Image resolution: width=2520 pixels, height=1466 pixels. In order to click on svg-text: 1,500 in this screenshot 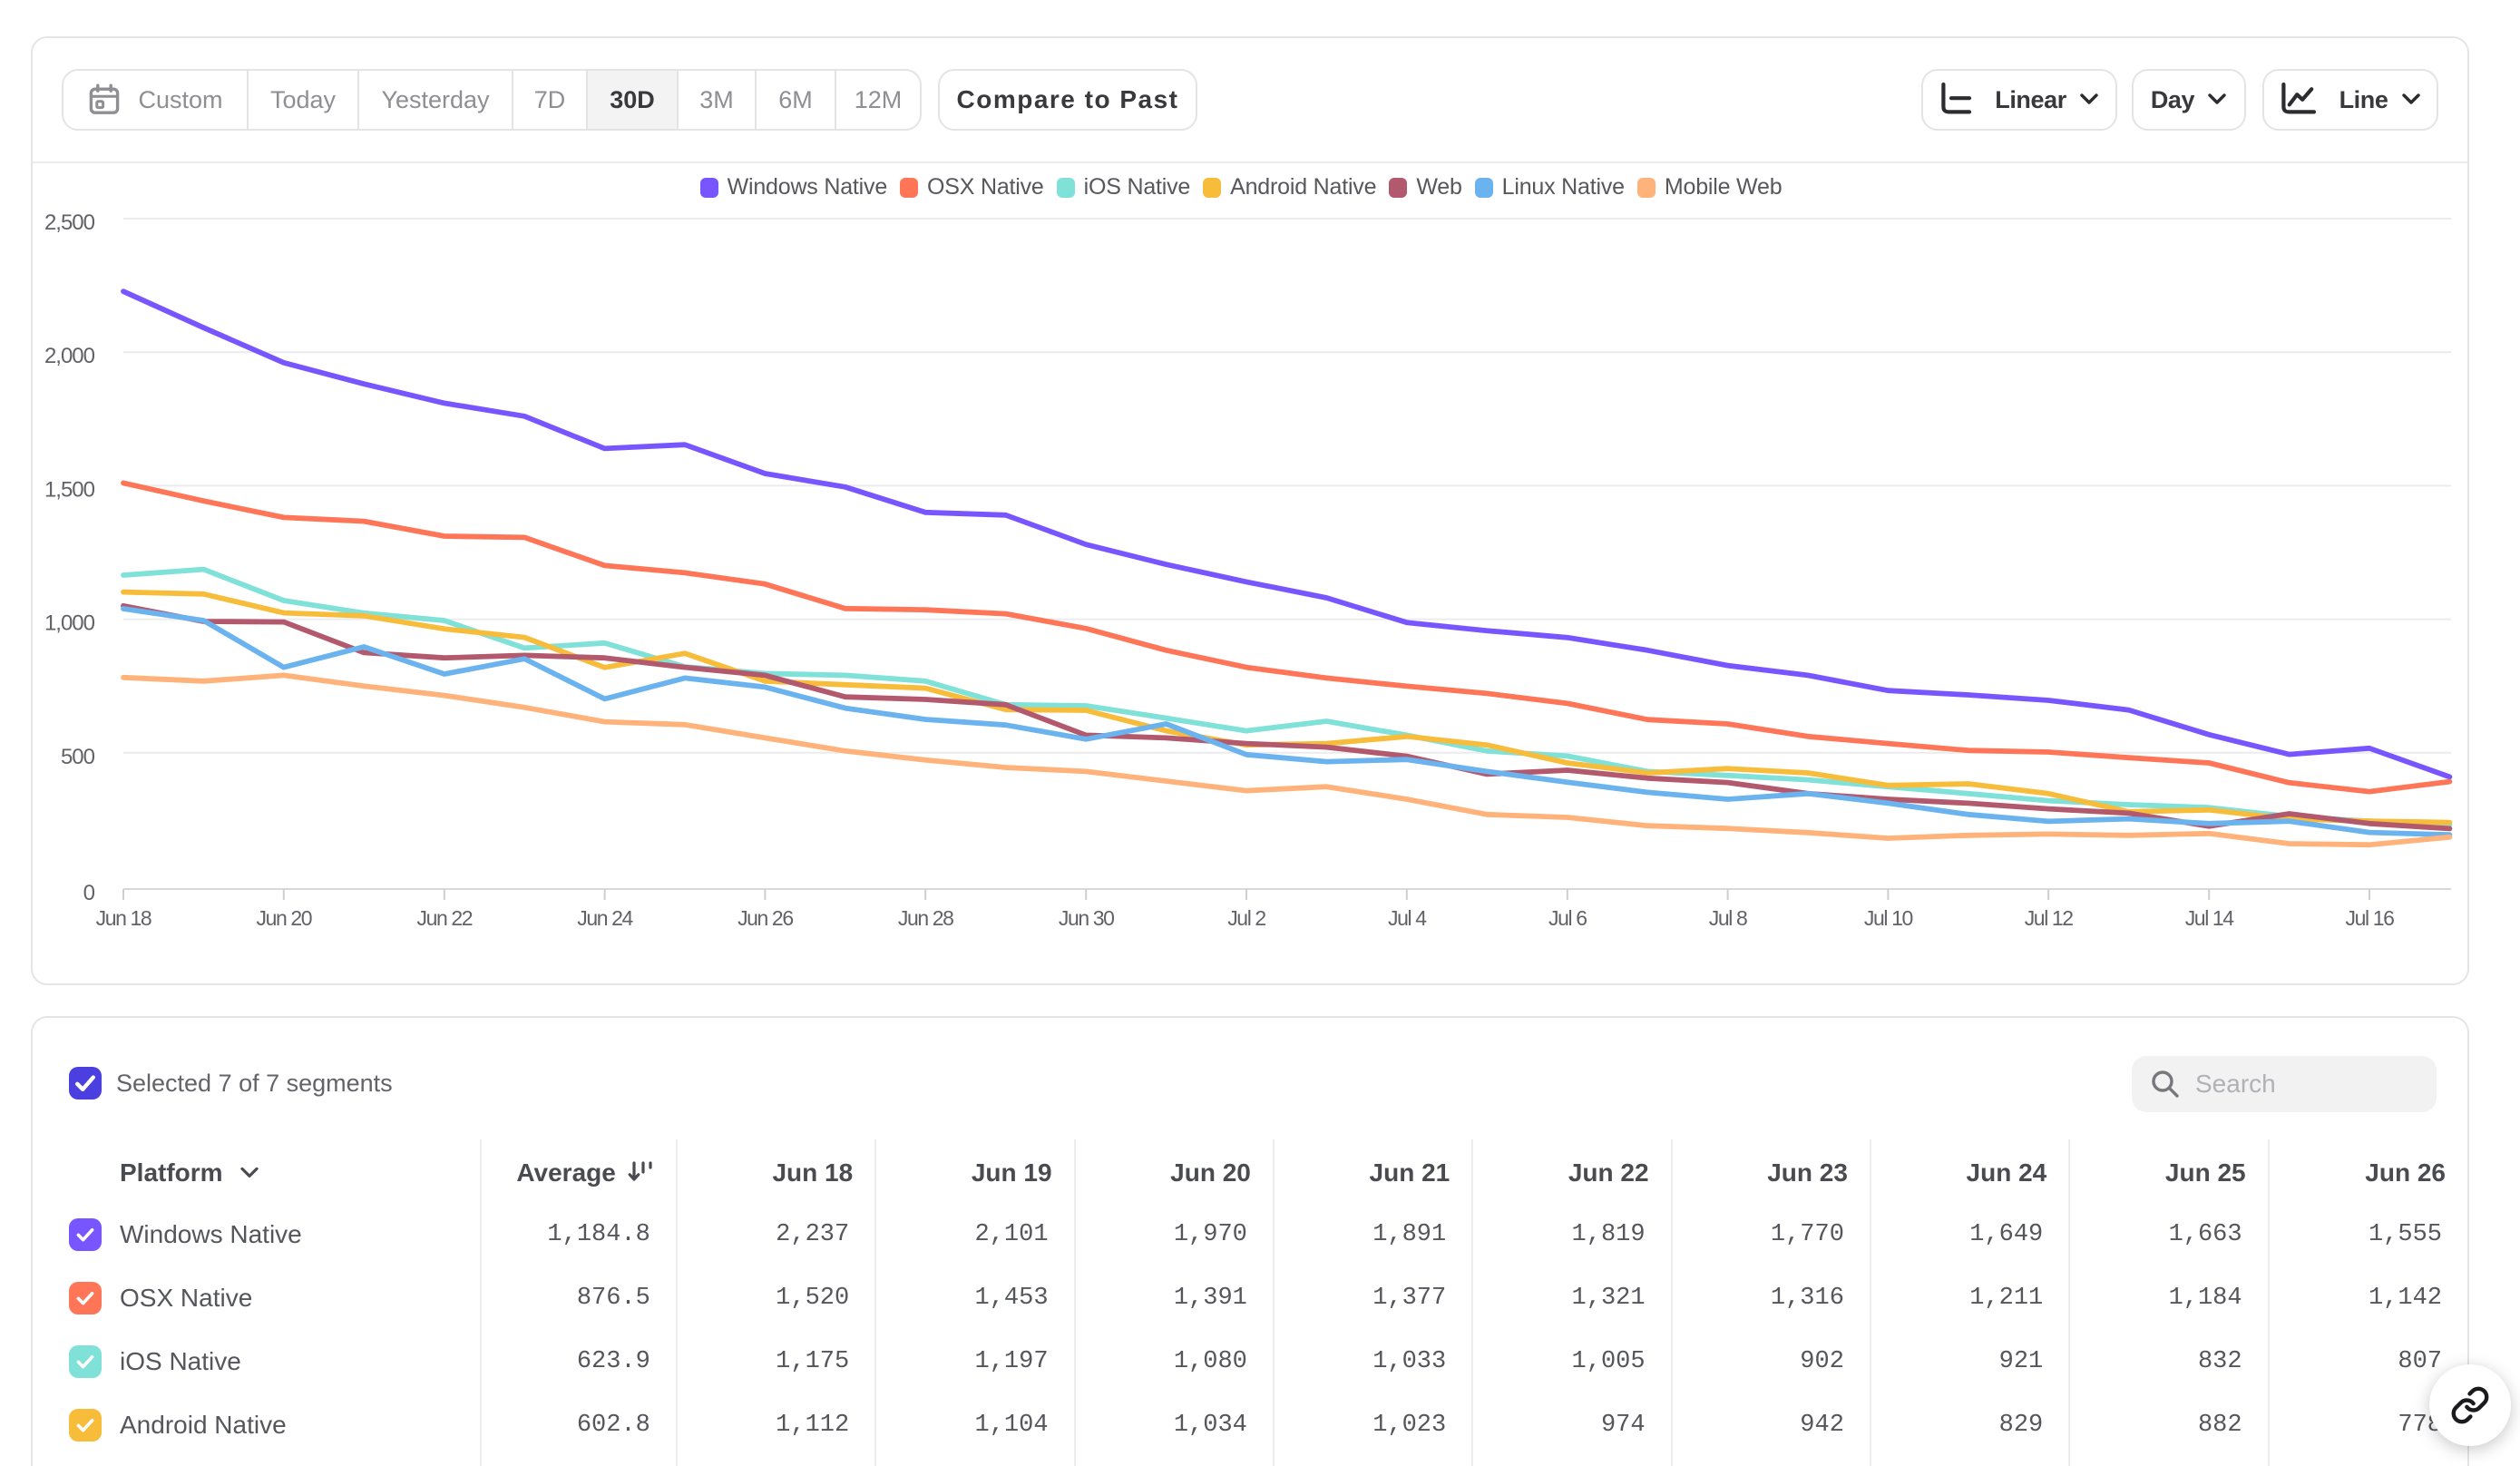, I will do `click(70, 490)`.